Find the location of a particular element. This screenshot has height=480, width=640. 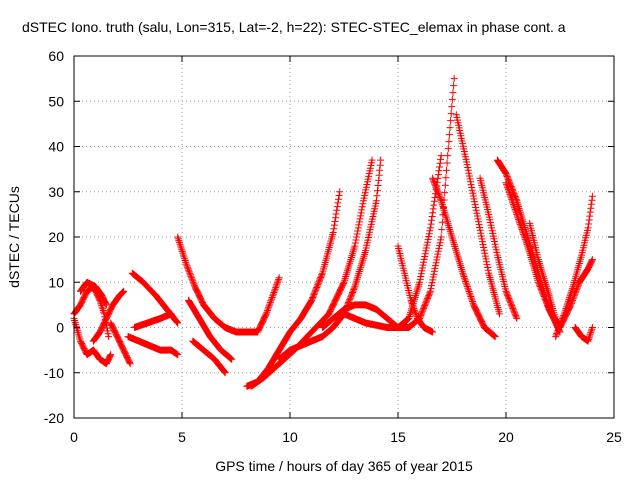

series-10-markers is located at coordinates (209, 357).